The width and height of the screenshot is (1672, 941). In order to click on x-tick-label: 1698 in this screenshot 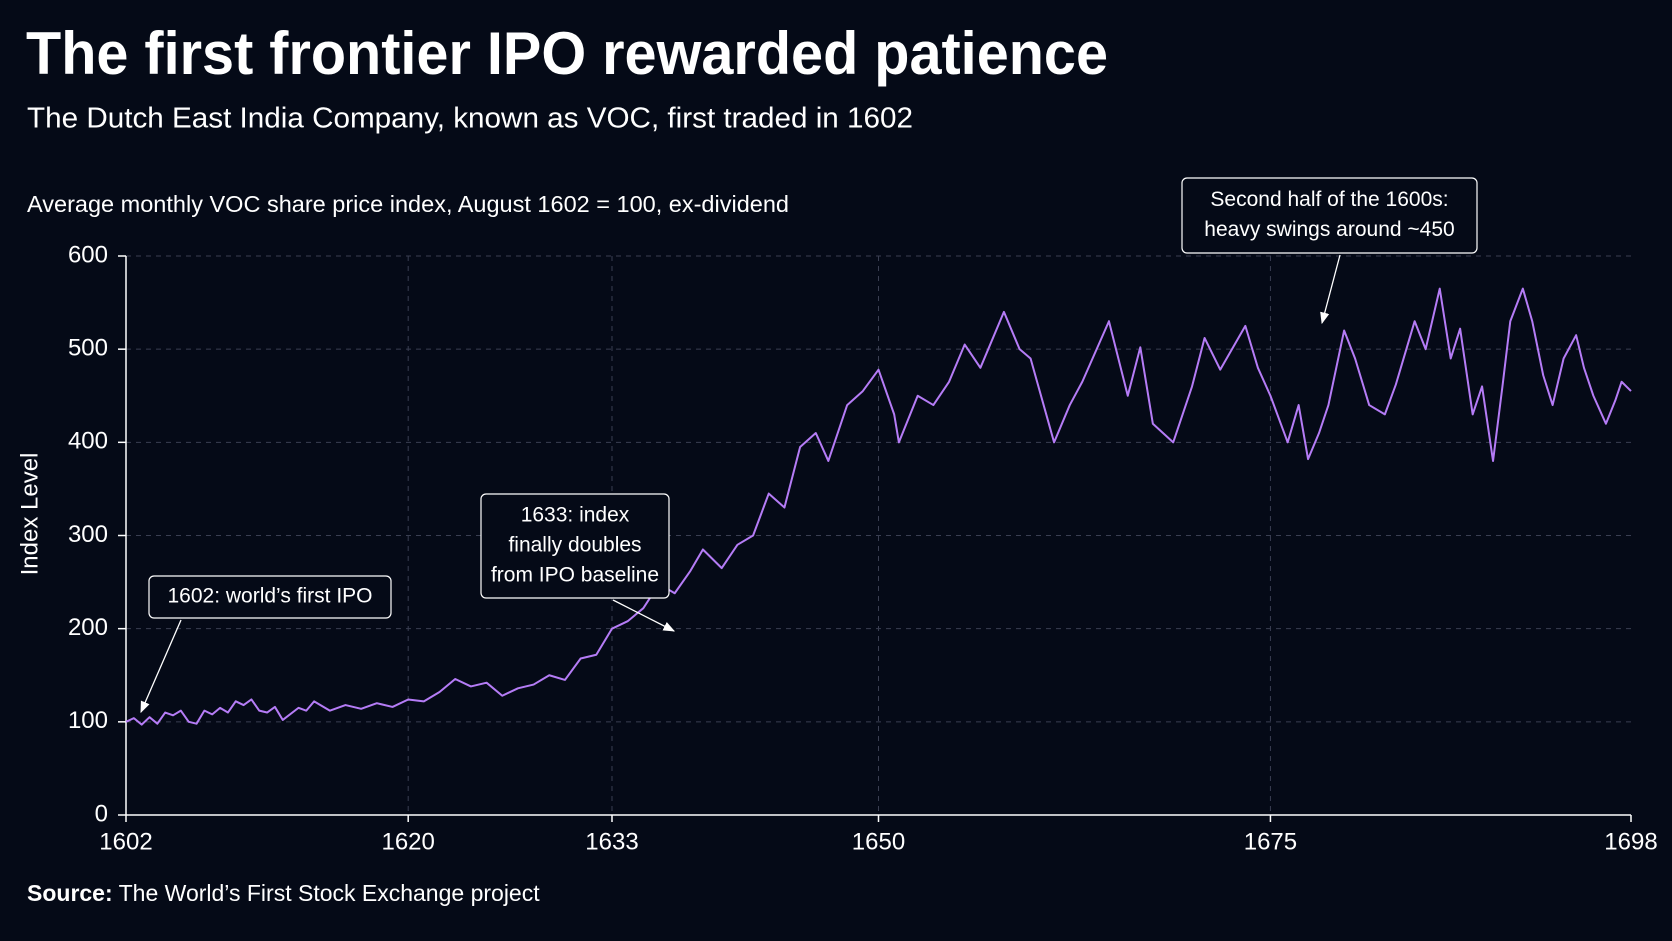, I will do `click(1630, 841)`.